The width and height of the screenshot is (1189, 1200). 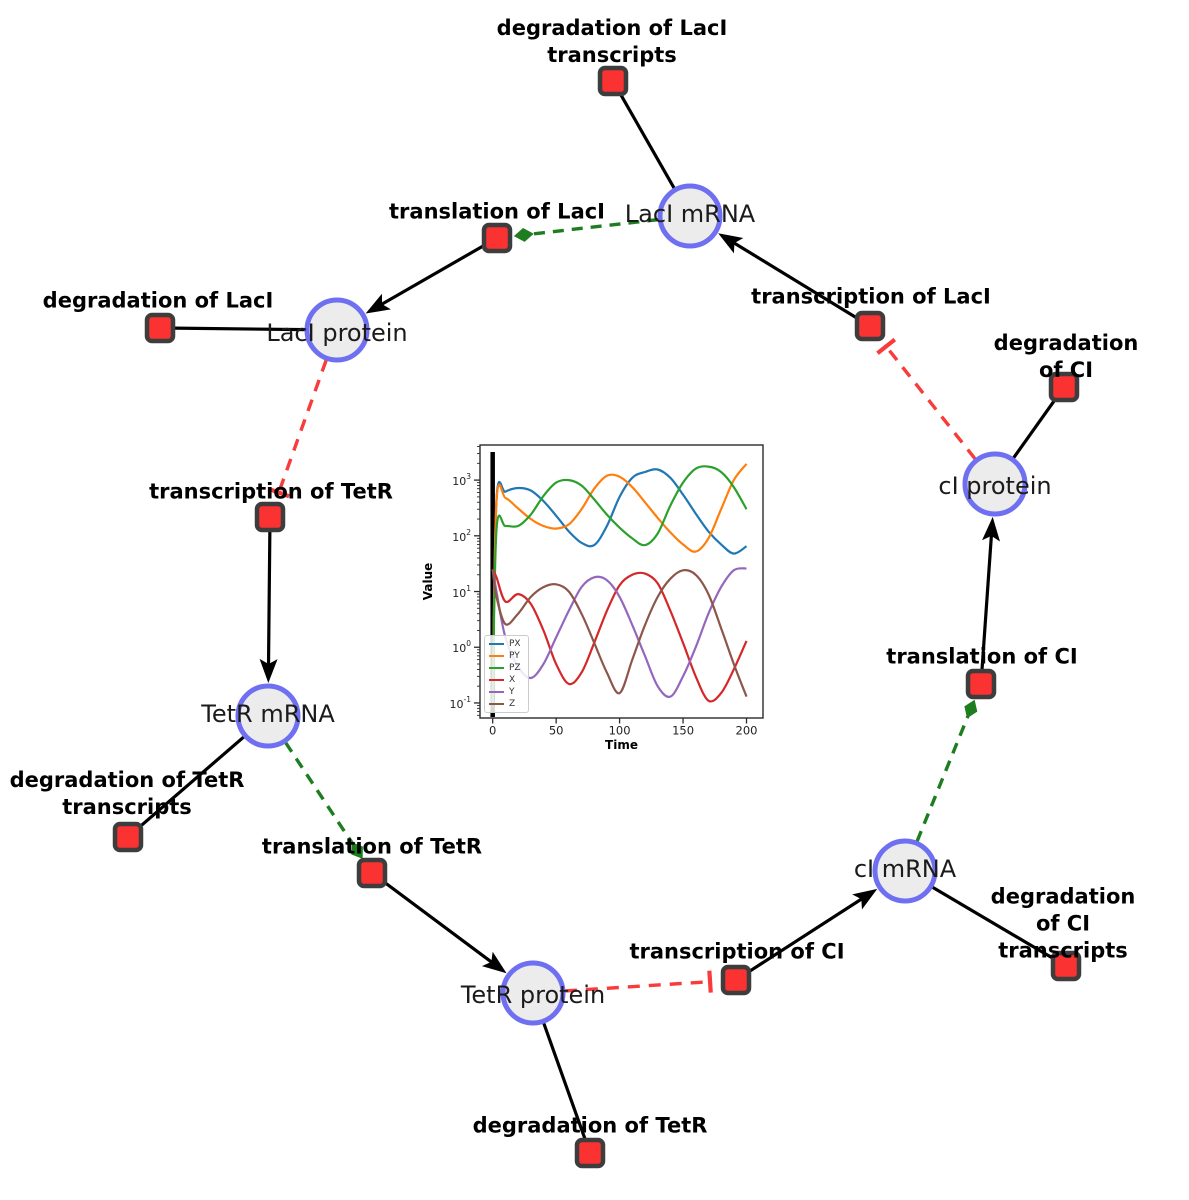 What do you see at coordinates (870, 326) in the screenshot?
I see `reaction-node-tx-laci` at bounding box center [870, 326].